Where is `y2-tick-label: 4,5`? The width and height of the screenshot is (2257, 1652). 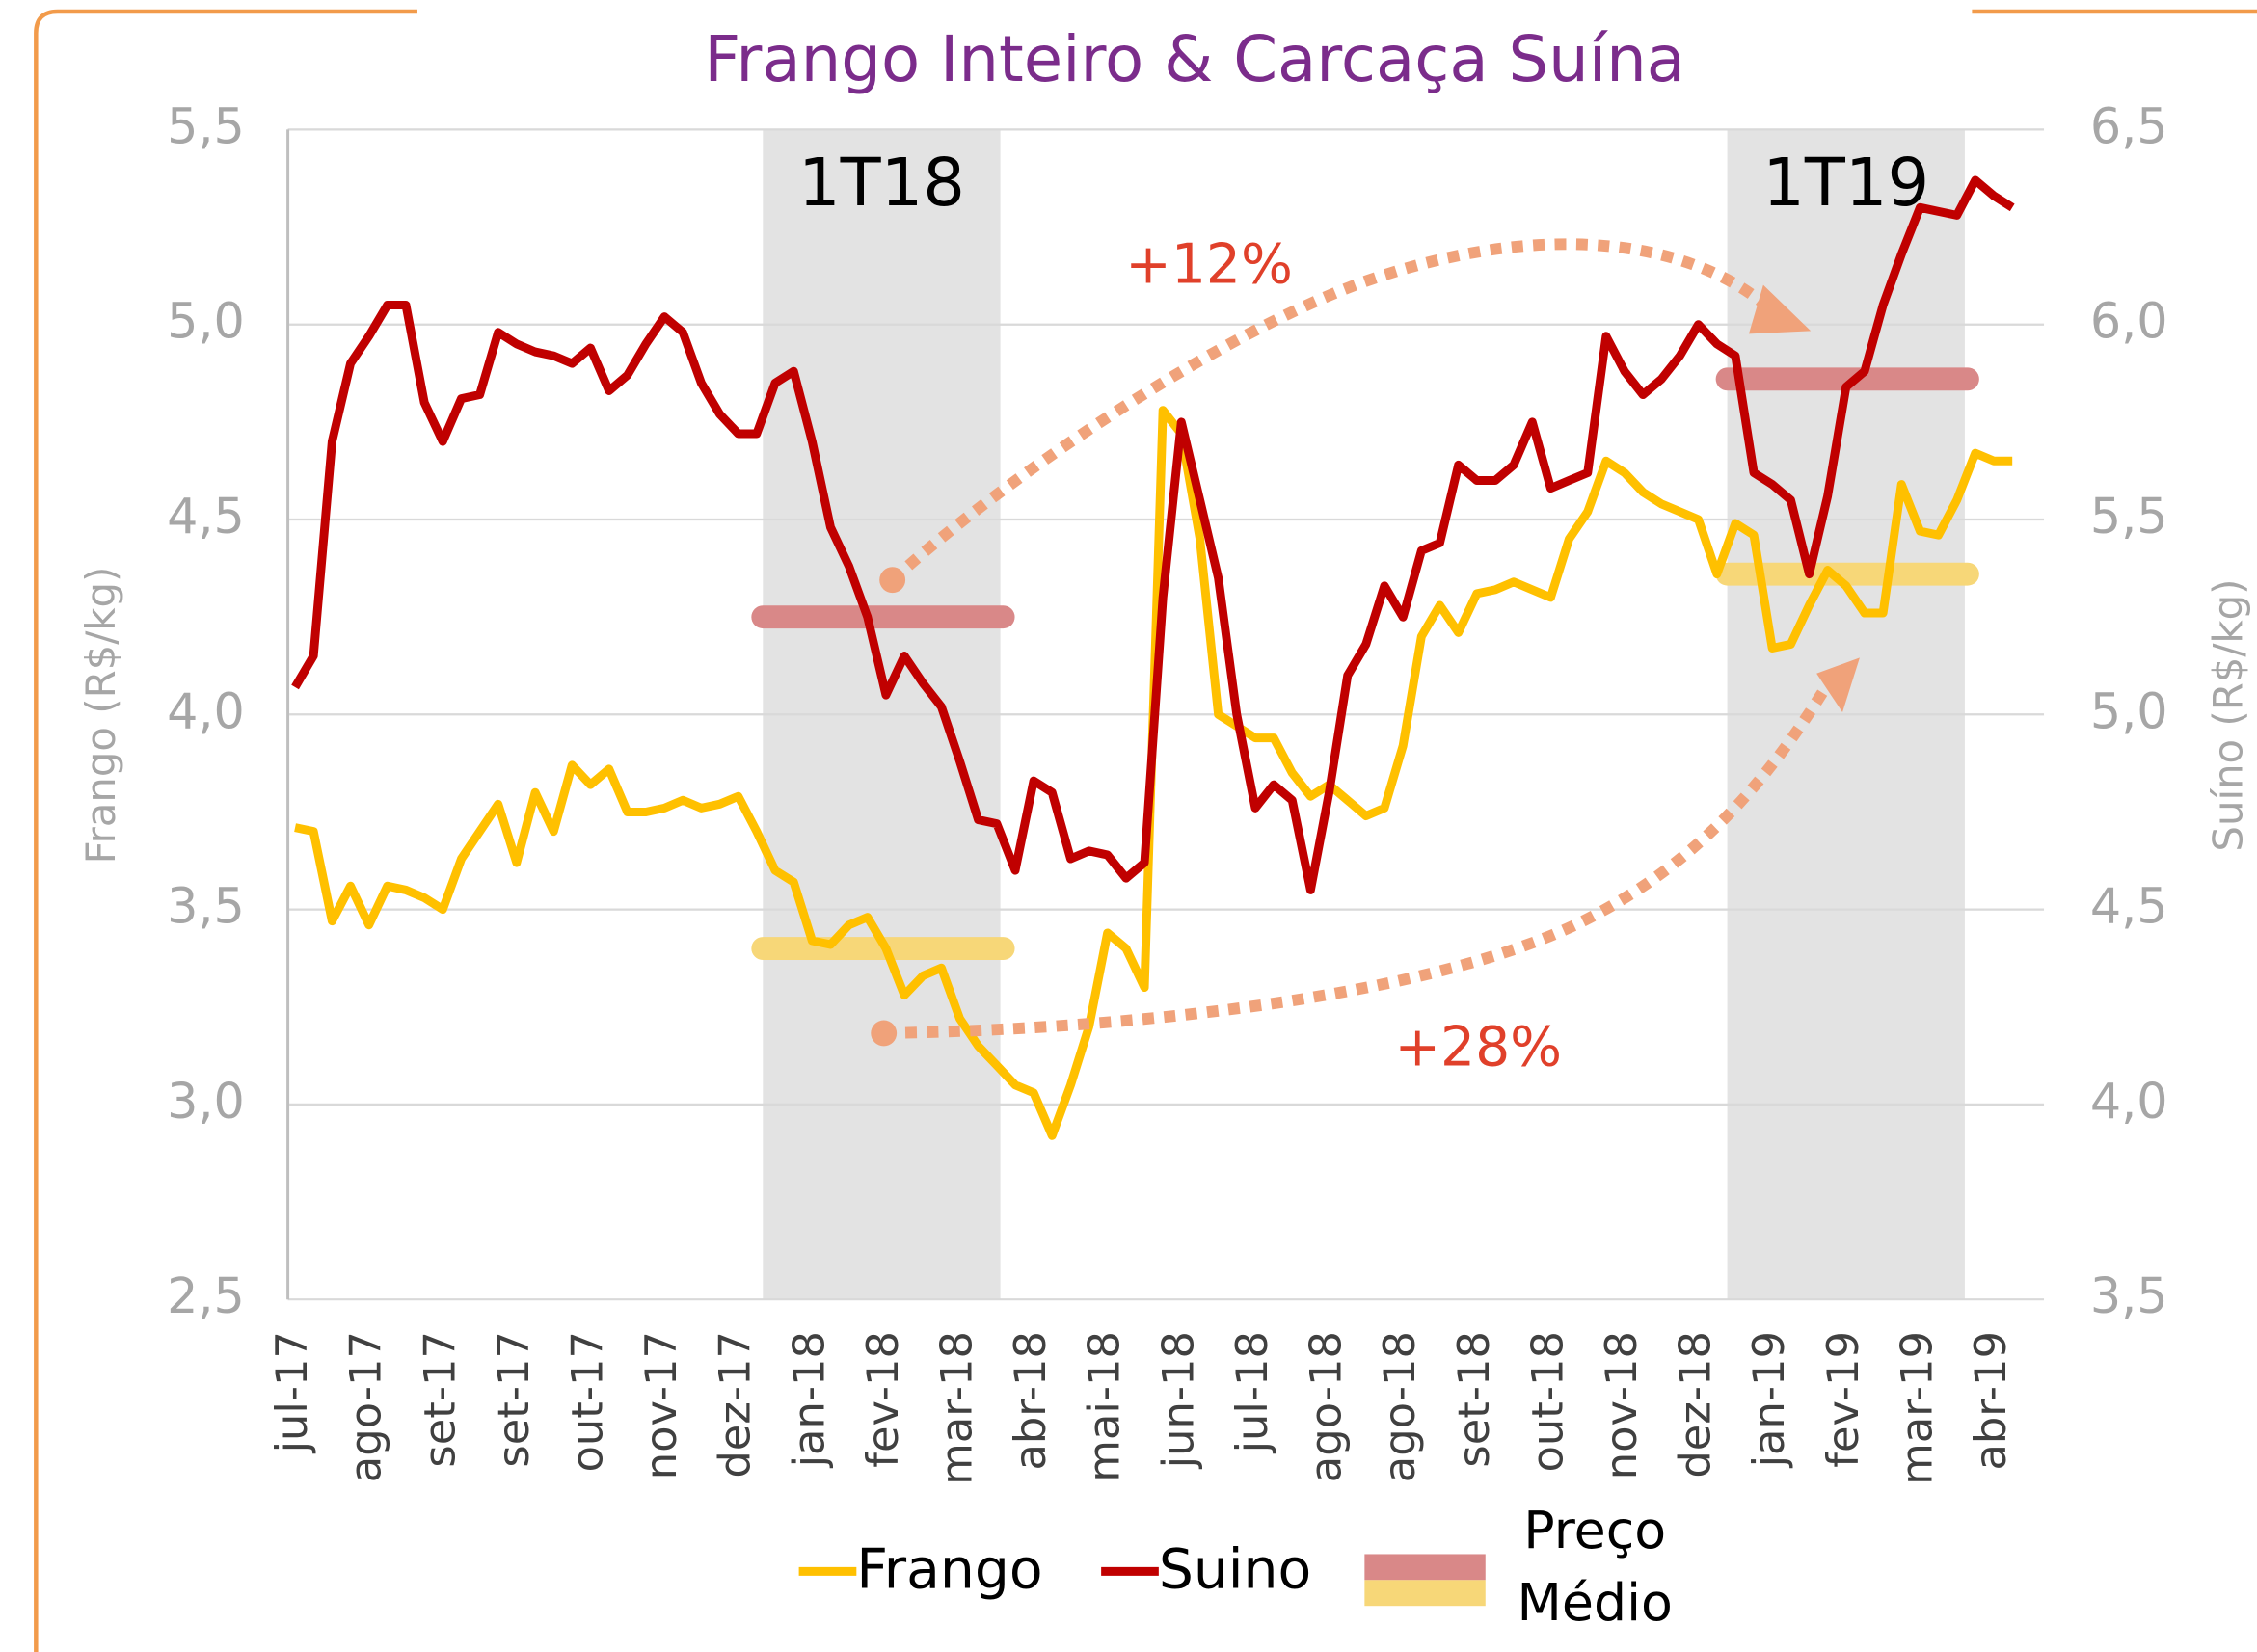 y2-tick-label: 4,5 is located at coordinates (2129, 906).